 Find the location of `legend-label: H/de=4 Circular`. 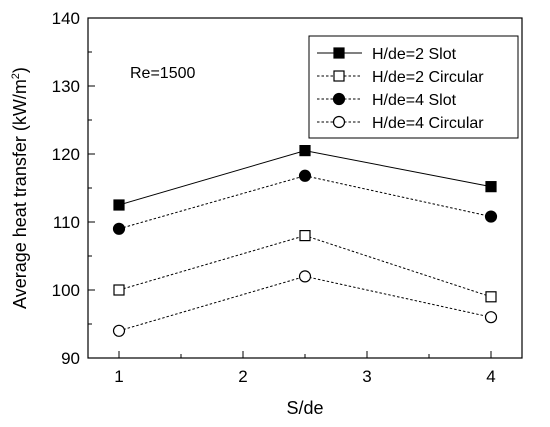

legend-label: H/de=4 Circular is located at coordinates (428, 123).